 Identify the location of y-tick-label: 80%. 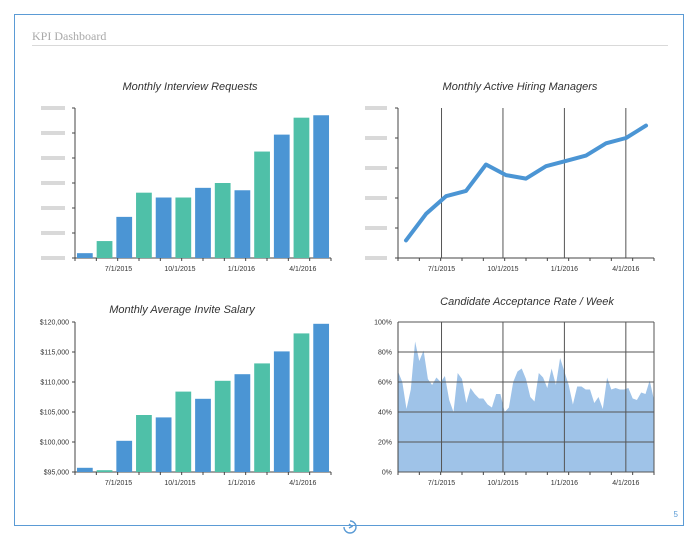
(385, 353).